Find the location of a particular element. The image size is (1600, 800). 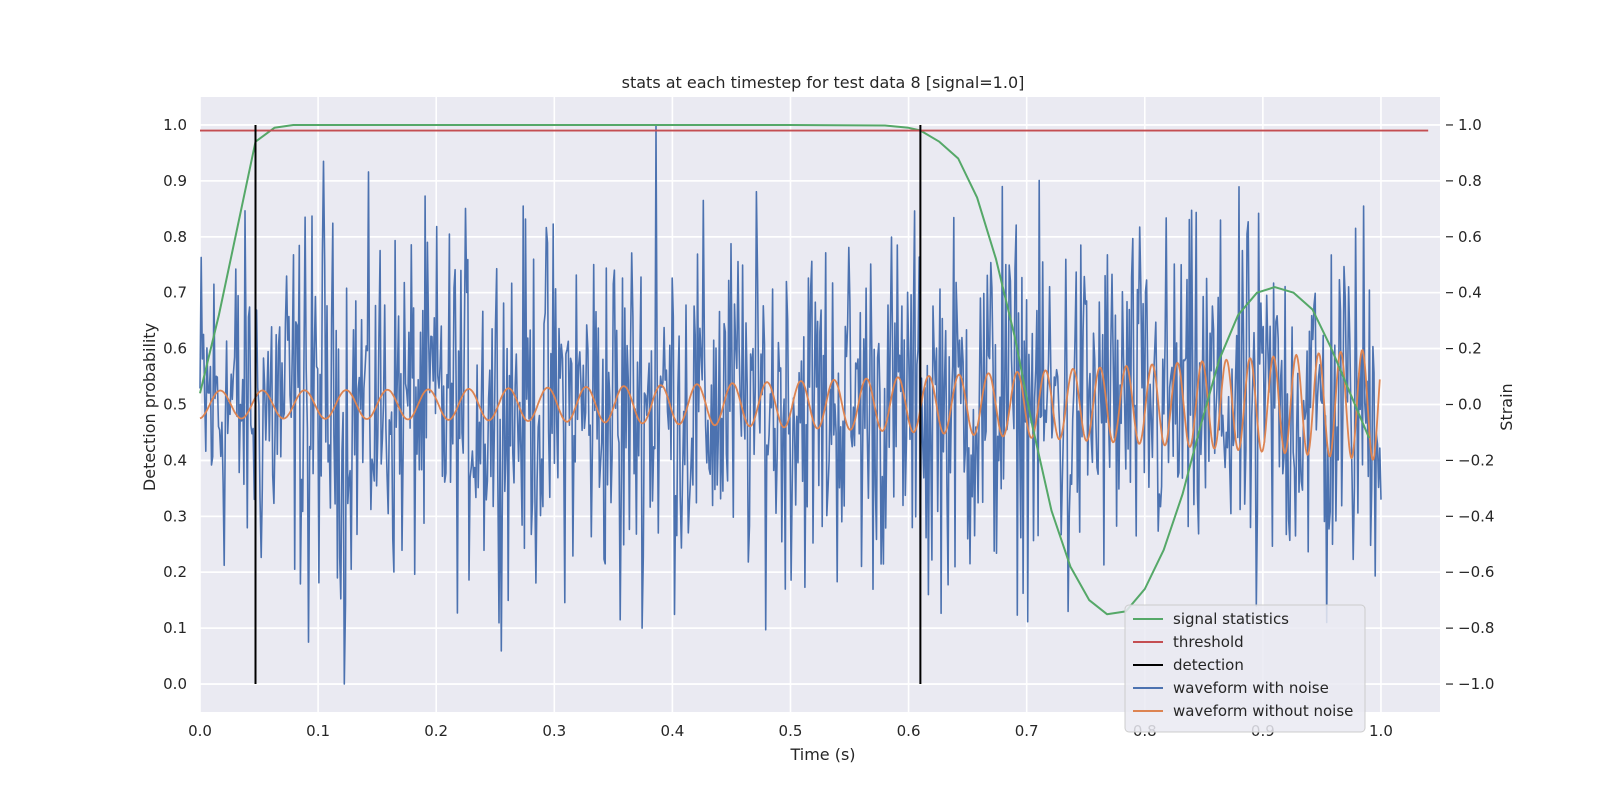

y-axis-right: −1.0 −0.8 −0.6 −0.4 −0.2 0.0 0.2 0.4 0.6 0.8 1.0 is located at coordinates (1470, 404).